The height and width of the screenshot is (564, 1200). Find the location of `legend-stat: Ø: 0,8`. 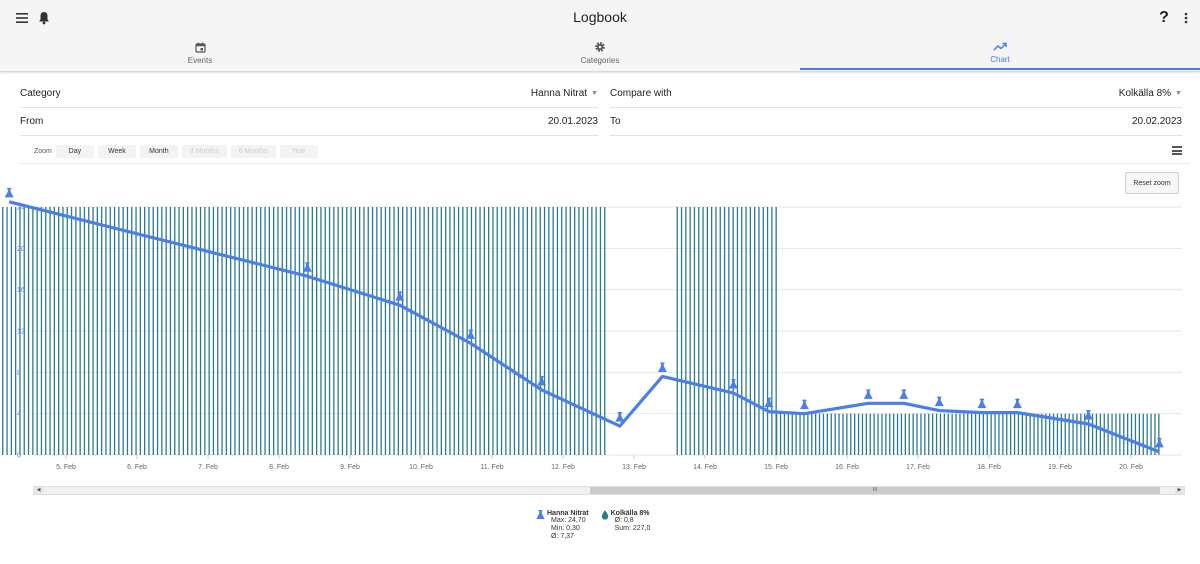

legend-stat: Ø: 0,8 is located at coordinates (624, 520).